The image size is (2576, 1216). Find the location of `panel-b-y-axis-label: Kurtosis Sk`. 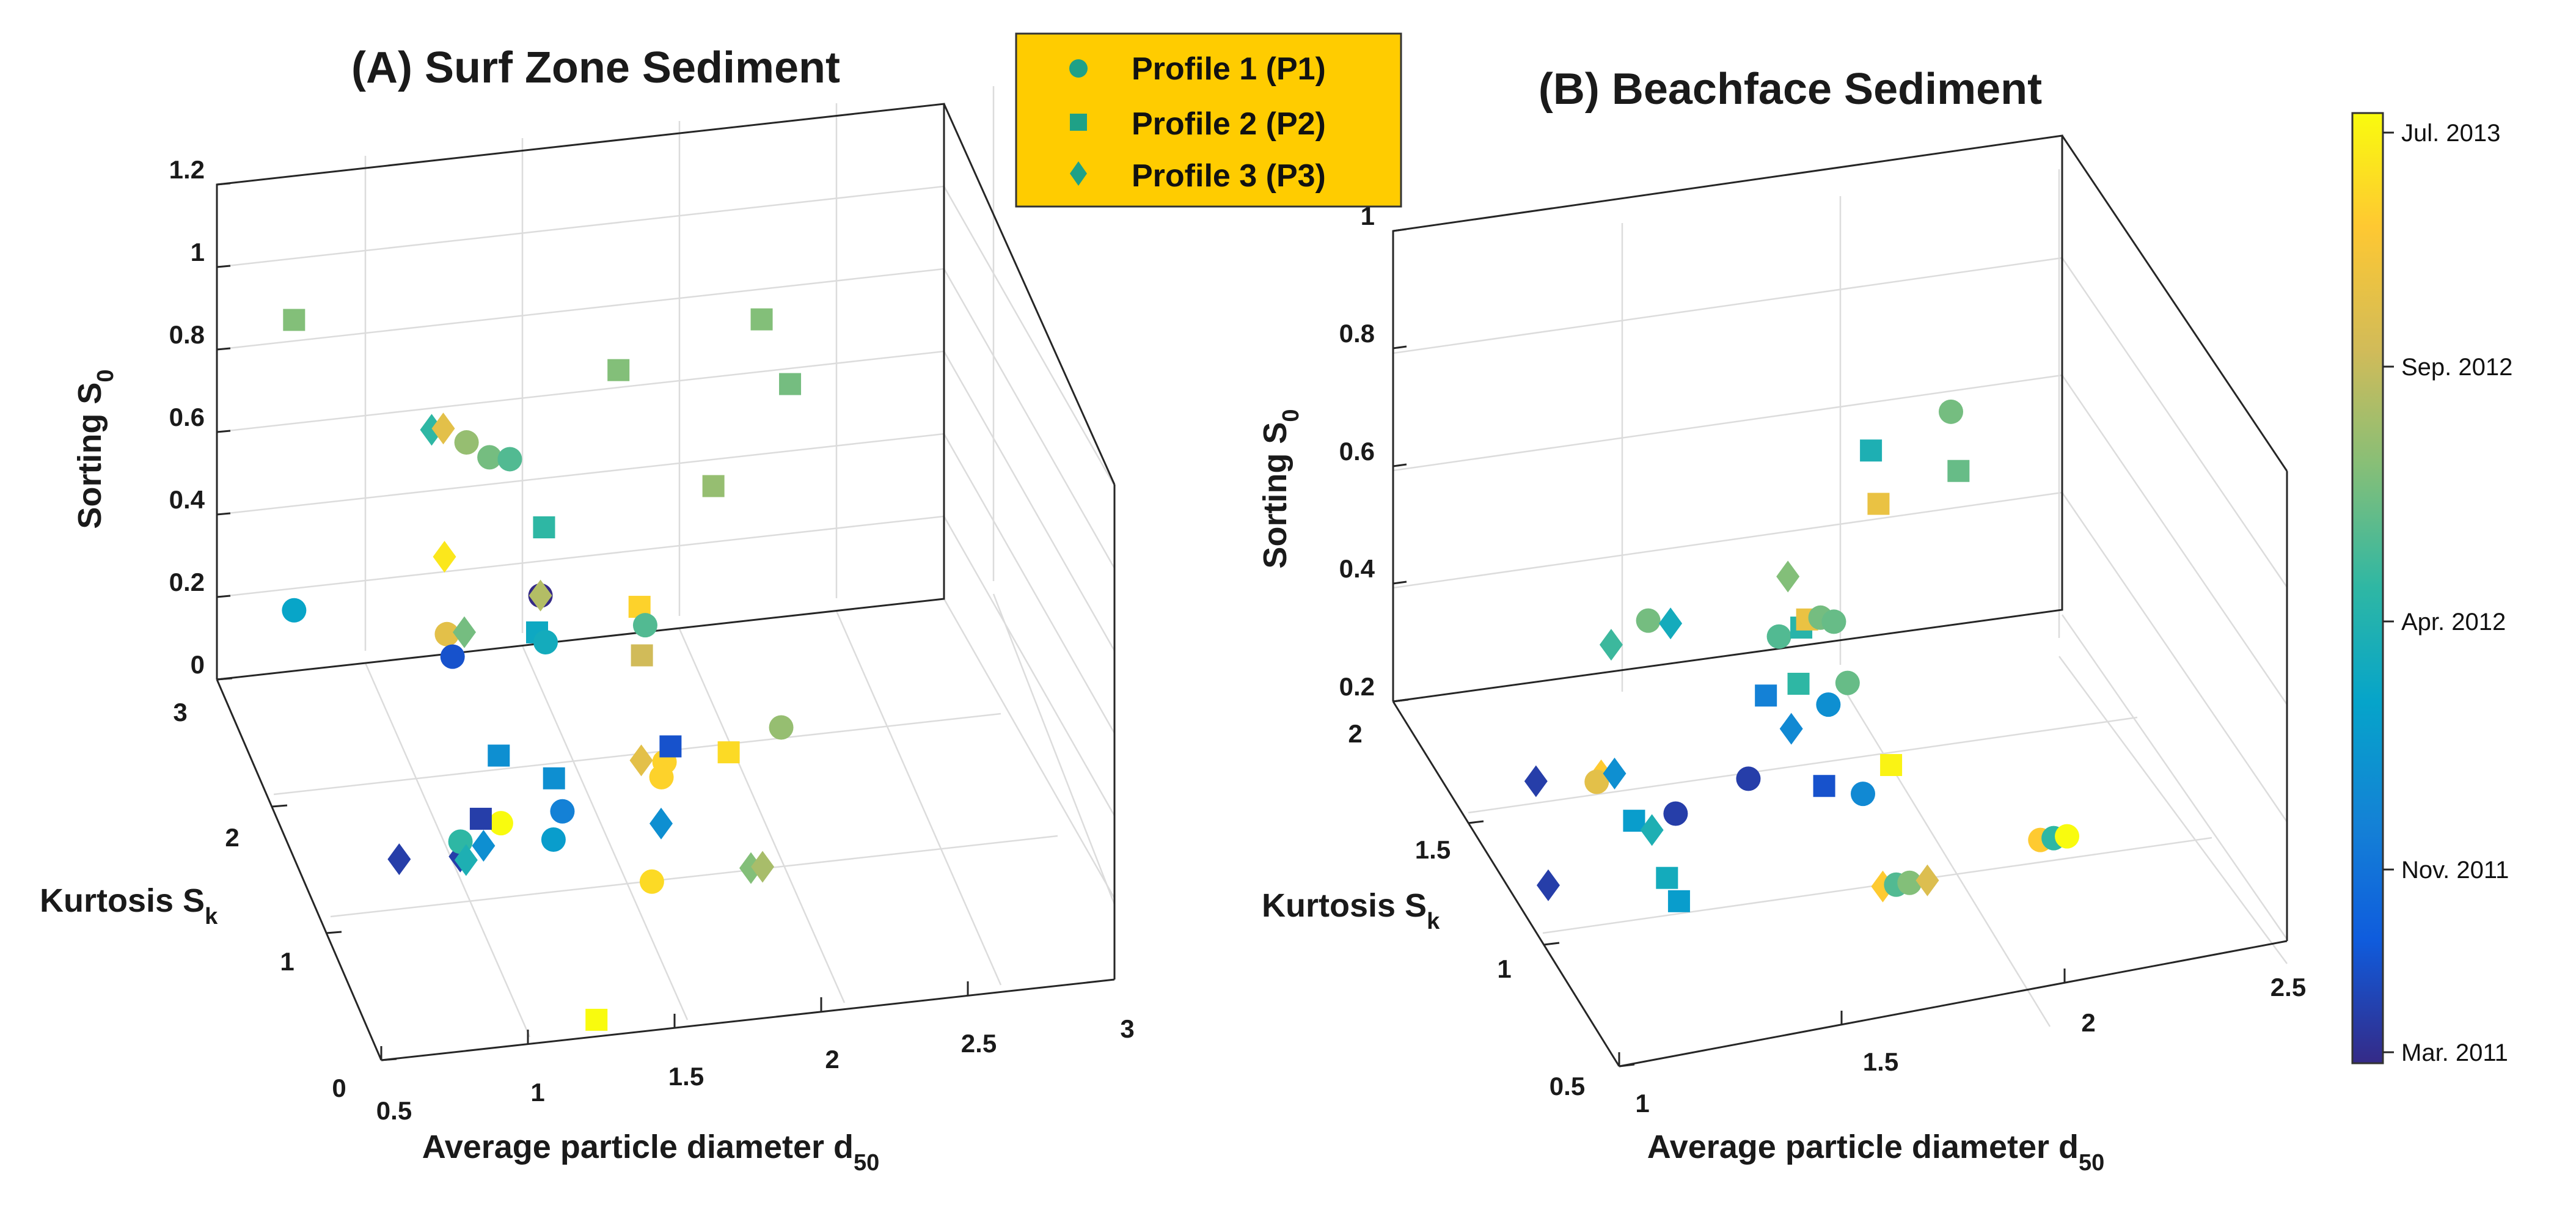

panel-b-y-axis-label: Kurtosis Sk is located at coordinates (1351, 911).